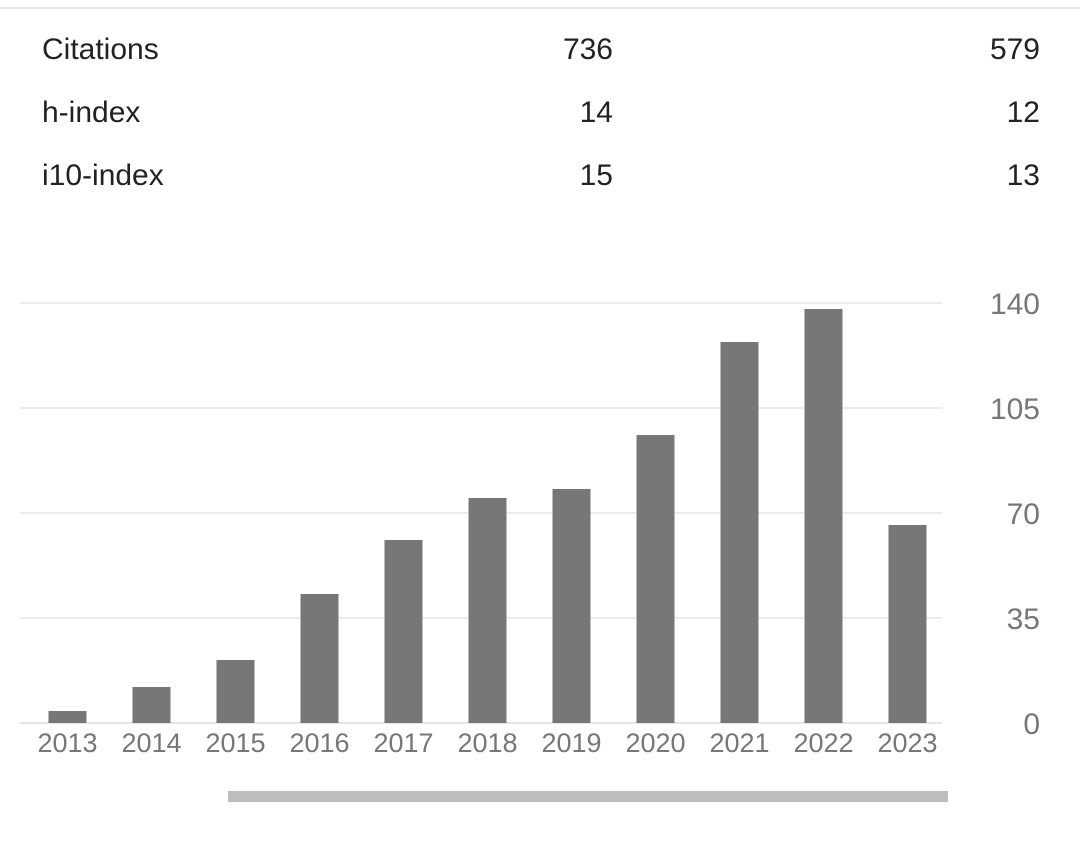 This screenshot has height=843, width=1080. What do you see at coordinates (587, 49) in the screenshot?
I see `stat-all-value: 736` at bounding box center [587, 49].